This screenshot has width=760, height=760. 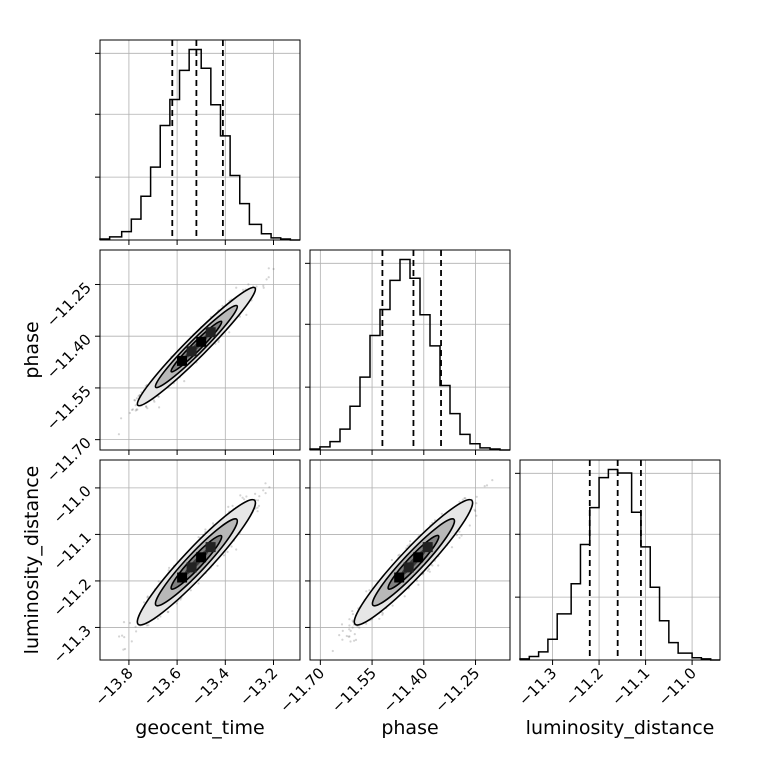 What do you see at coordinates (69, 356) in the screenshot?
I see `density-panel-phase-vs-geocent-time-ytick-label-2: −11.40` at bounding box center [69, 356].